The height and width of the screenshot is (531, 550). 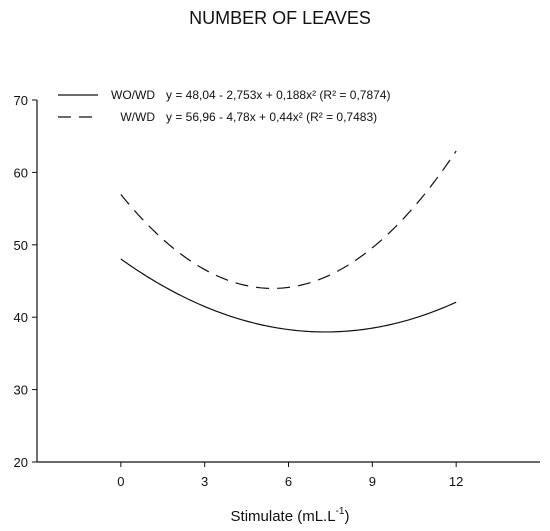 What do you see at coordinates (340, 511) in the screenshot?
I see `x-axis-label-exponent: -1` at bounding box center [340, 511].